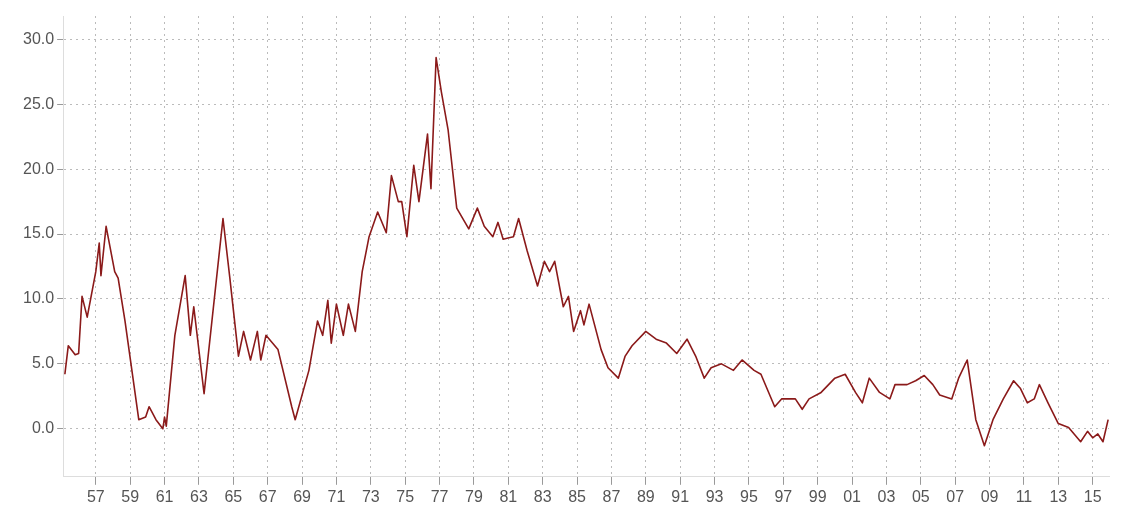 Image resolution: width=1137 pixels, height=522 pixels. I want to click on x-tick-label: 75, so click(405, 496).